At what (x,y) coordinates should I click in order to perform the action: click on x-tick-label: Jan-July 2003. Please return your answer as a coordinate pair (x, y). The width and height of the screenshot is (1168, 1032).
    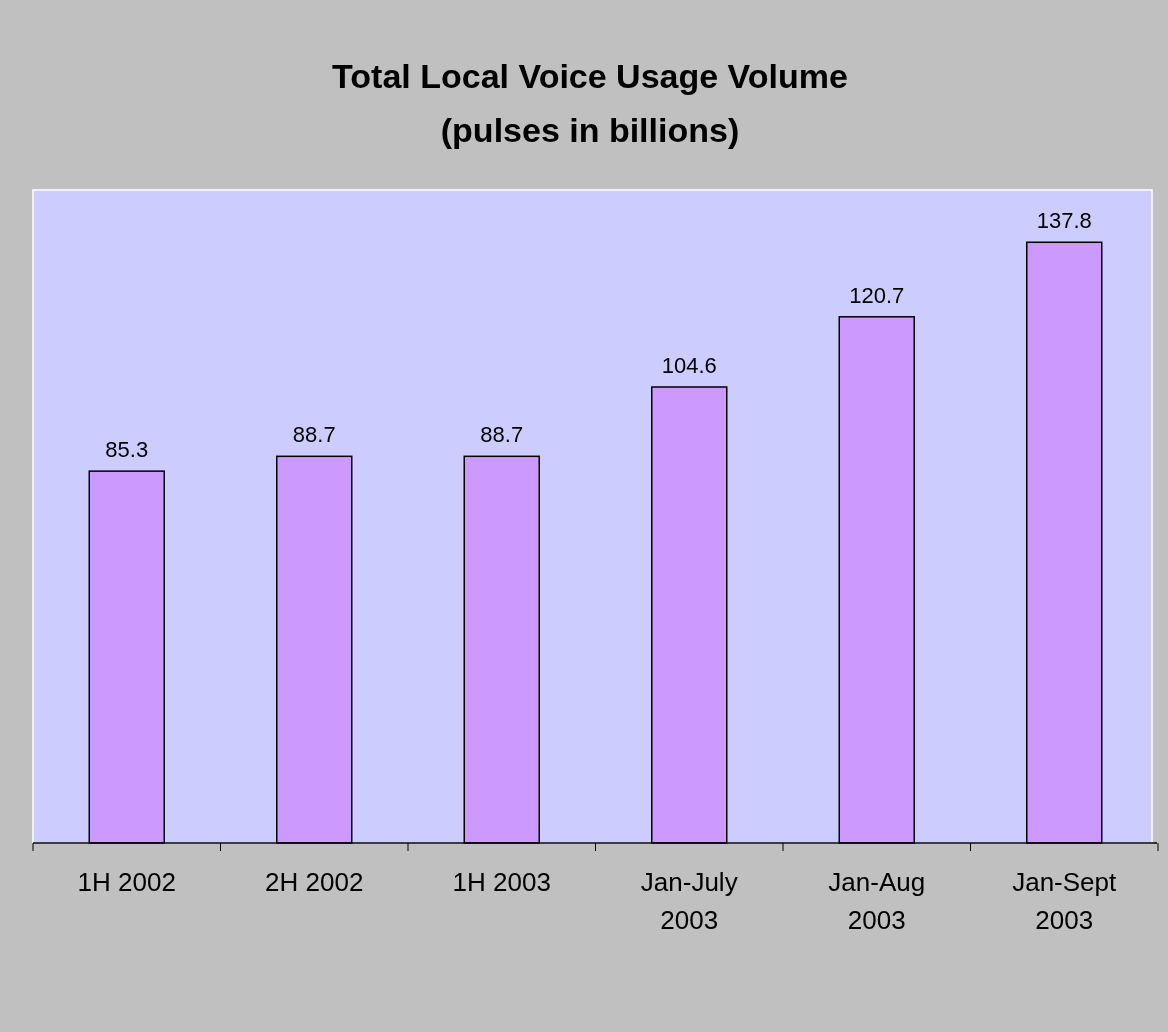
    Looking at the image, I should click on (689, 901).